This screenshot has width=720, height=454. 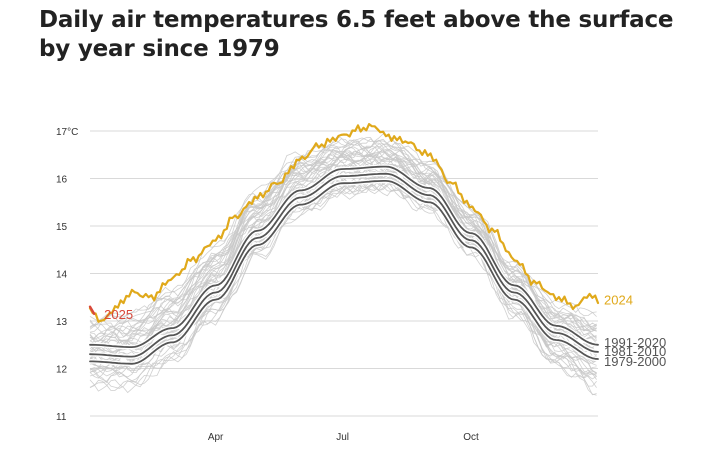 What do you see at coordinates (635, 361) in the screenshot?
I see `series-label-1979-2000: 1979-2000` at bounding box center [635, 361].